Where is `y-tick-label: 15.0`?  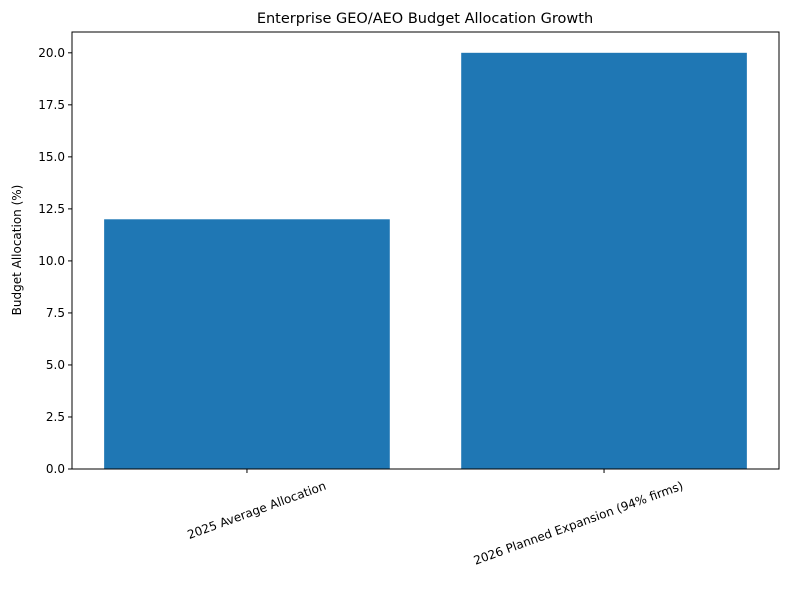
y-tick-label: 15.0 is located at coordinates (51, 157).